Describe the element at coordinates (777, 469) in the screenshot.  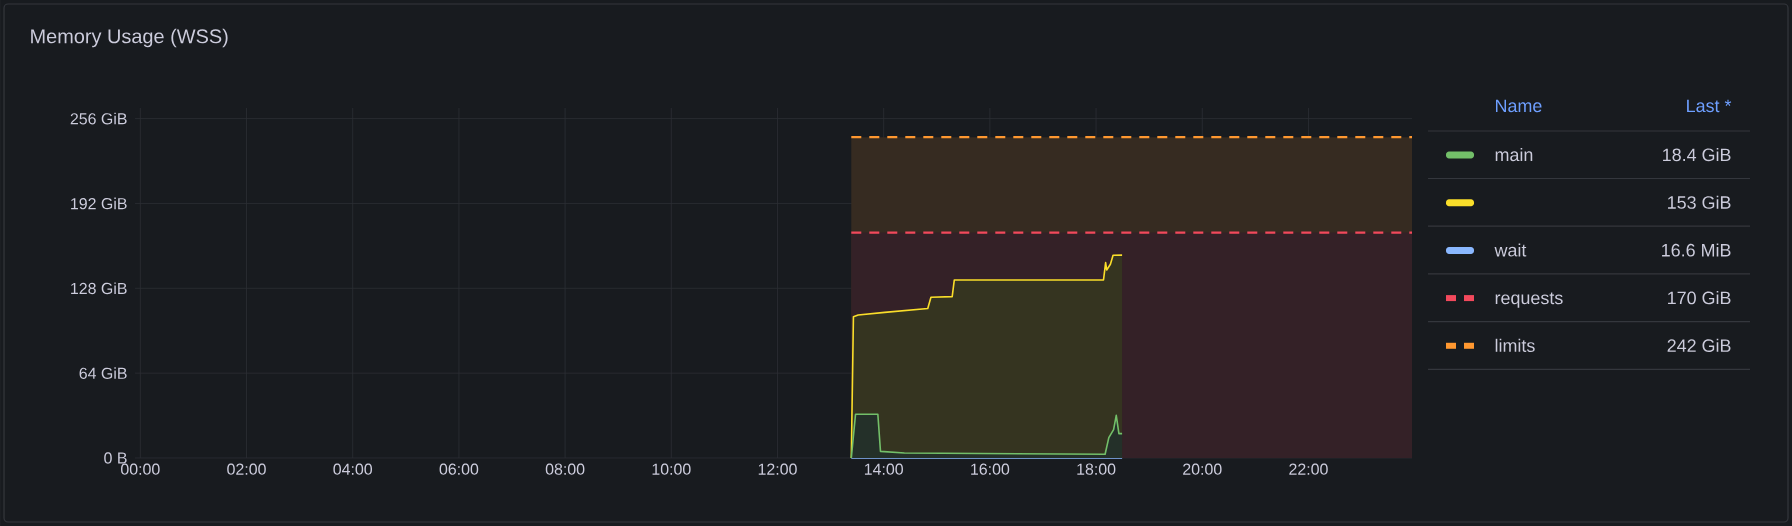
I see `x-tick-label: 12:00` at that location.